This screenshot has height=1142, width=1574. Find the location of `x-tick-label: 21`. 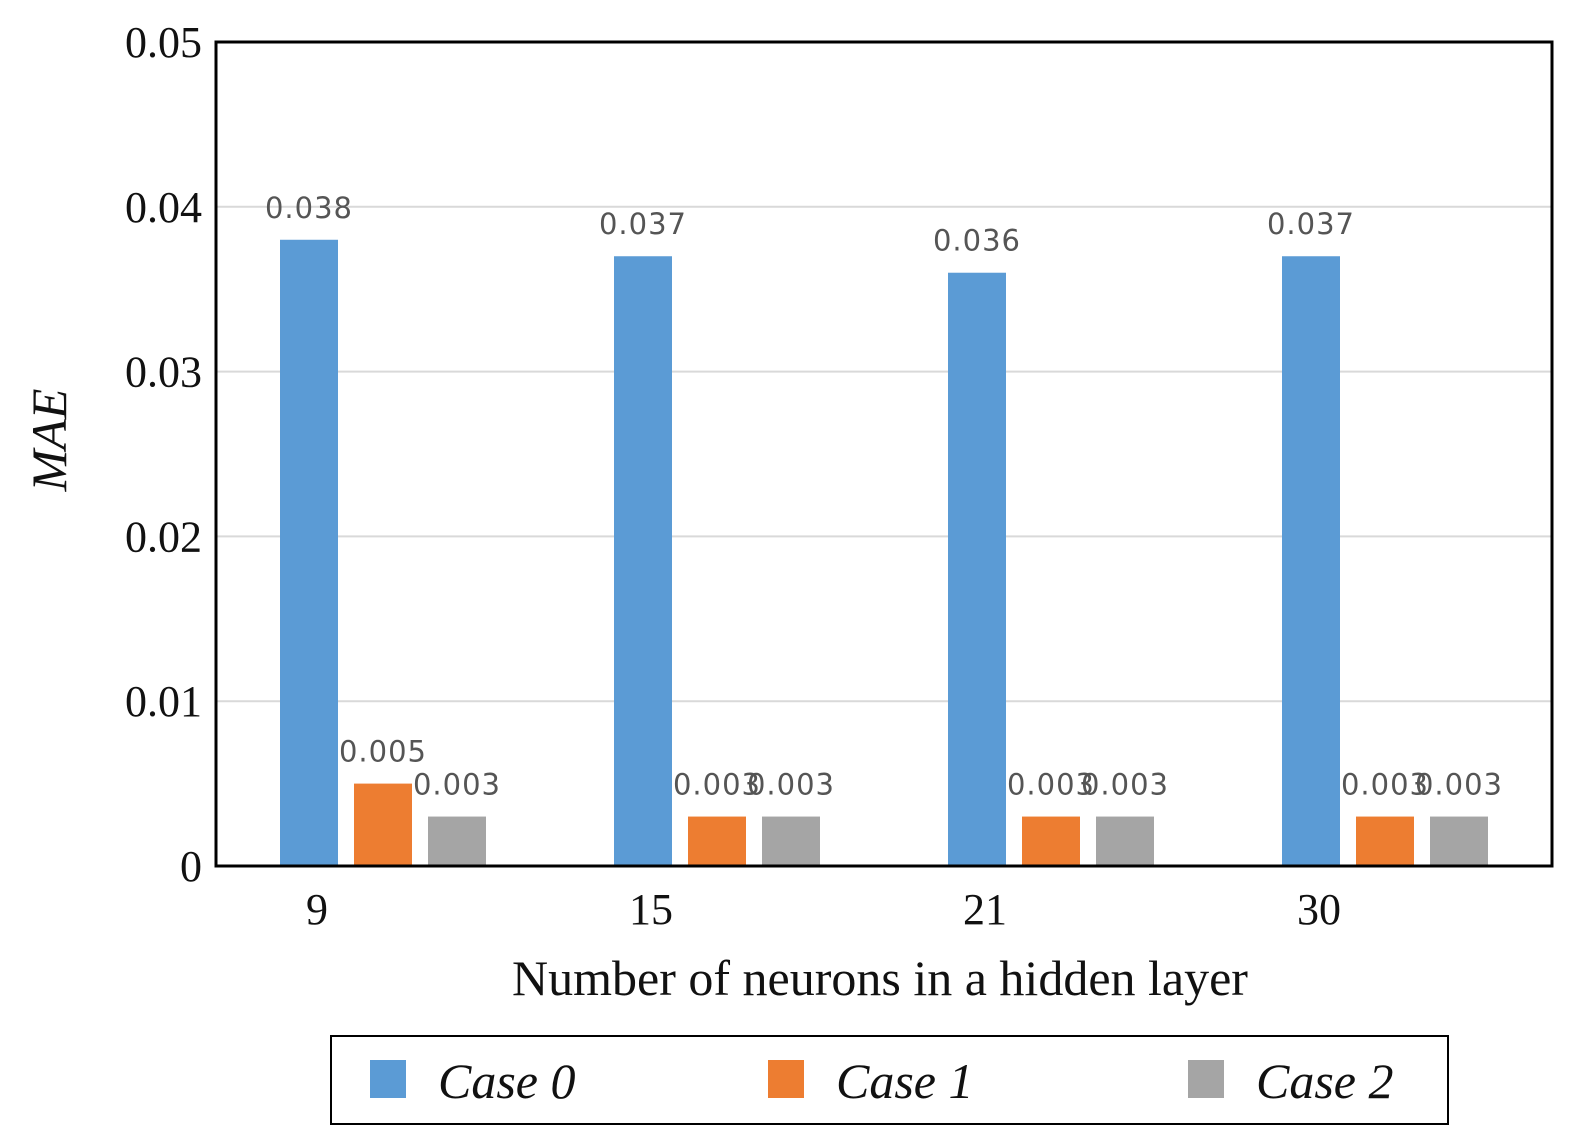

x-tick-label: 21 is located at coordinates (985, 909).